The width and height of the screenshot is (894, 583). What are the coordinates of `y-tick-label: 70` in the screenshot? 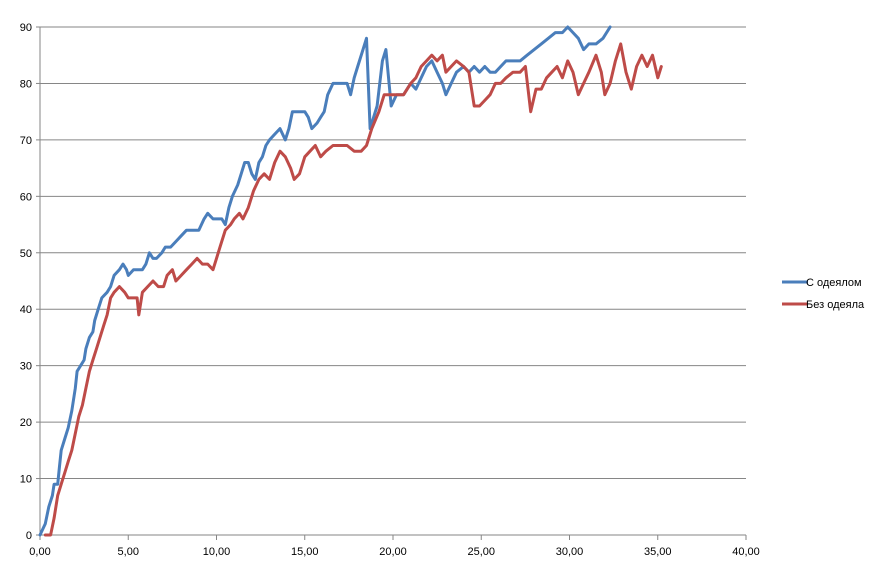 It's located at (26, 141).